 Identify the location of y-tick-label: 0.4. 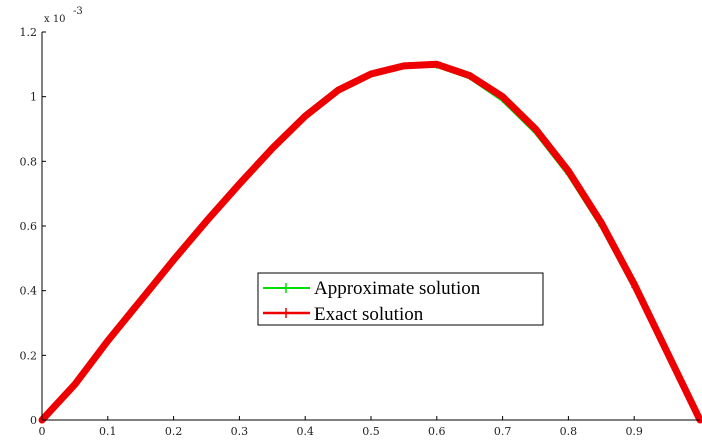
(29, 291).